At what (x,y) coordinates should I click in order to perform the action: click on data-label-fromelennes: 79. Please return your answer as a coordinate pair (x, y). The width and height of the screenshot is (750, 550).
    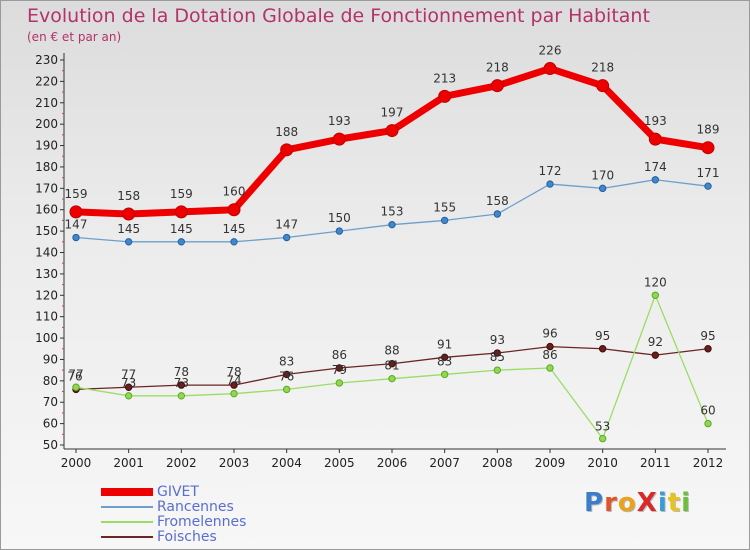
    Looking at the image, I should click on (339, 370).